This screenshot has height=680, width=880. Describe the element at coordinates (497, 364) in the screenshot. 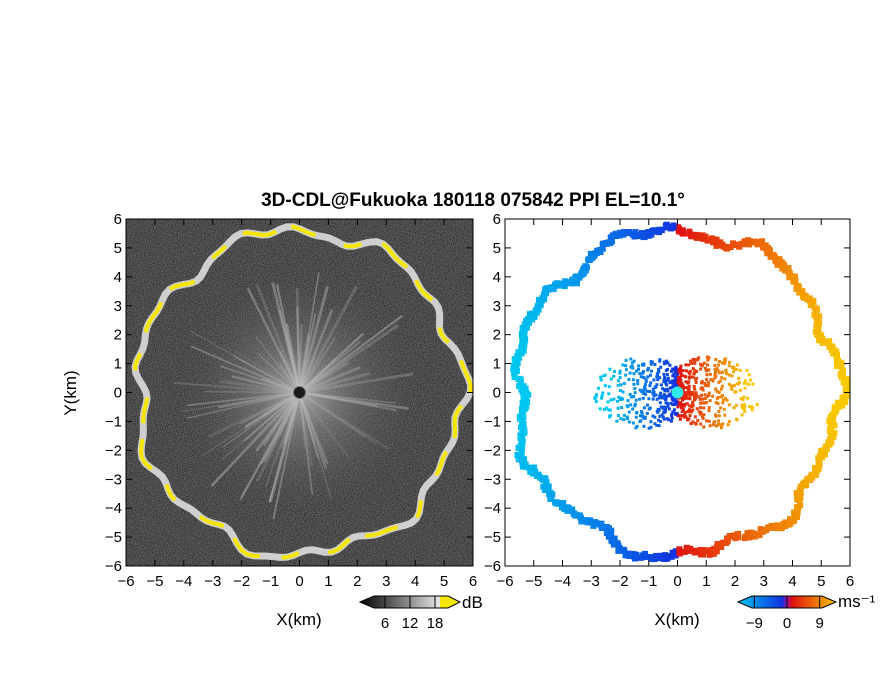

I see `y-tick-label: 1` at that location.